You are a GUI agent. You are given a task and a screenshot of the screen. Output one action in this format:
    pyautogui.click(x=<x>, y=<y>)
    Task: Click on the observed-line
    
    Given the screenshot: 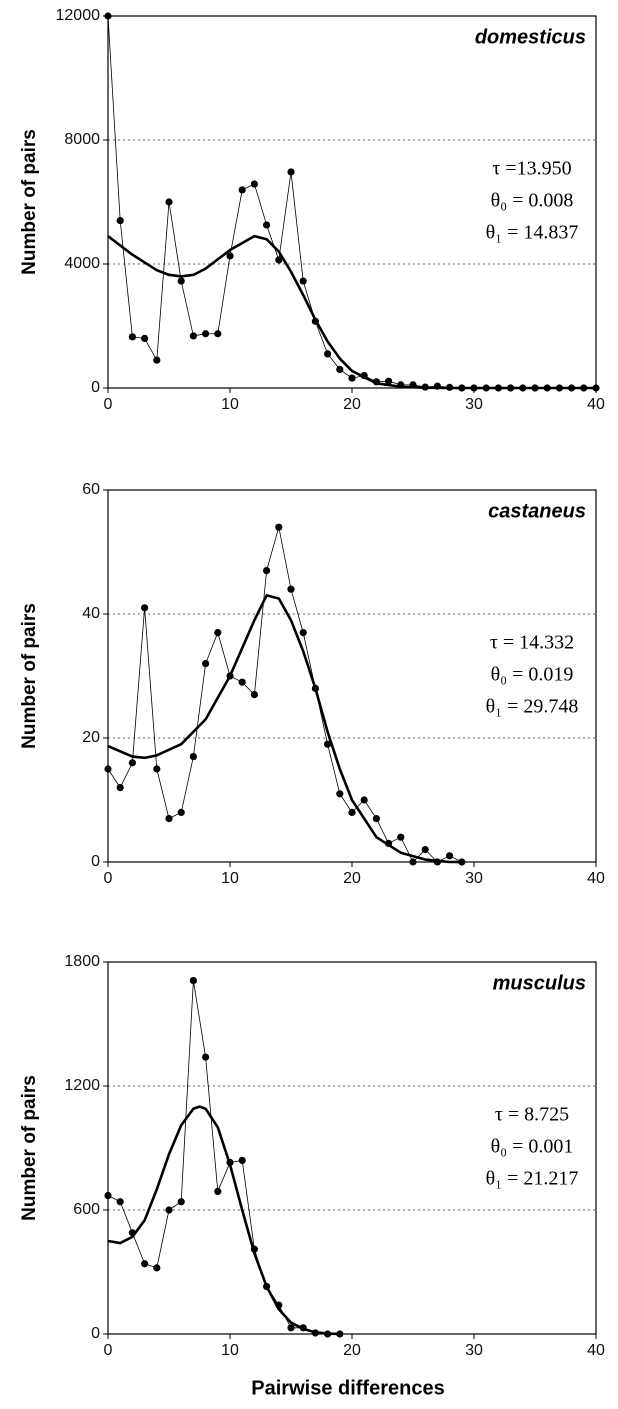 What is the action you would take?
    pyautogui.click(x=223, y=1157)
    